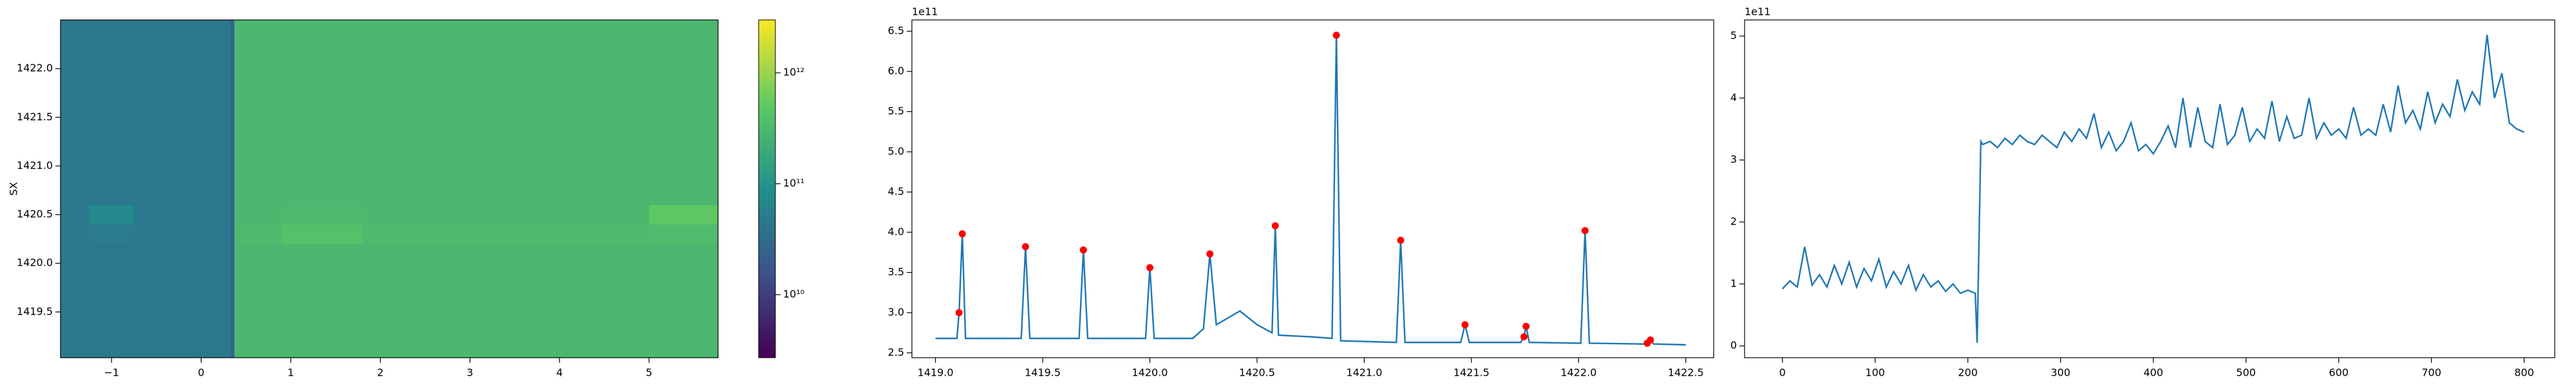 Image resolution: width=2576 pixels, height=386 pixels. Describe the element at coordinates (1043, 373) in the screenshot. I see `x-tick-label: 1419.5` at that location.